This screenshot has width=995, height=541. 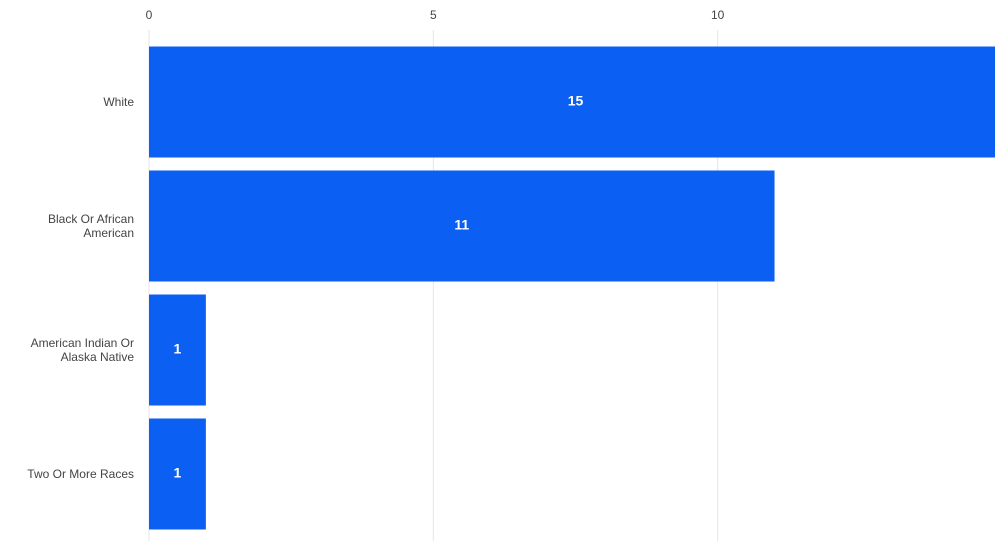 I want to click on y-tick-label: Two Or More Races, so click(x=80, y=474).